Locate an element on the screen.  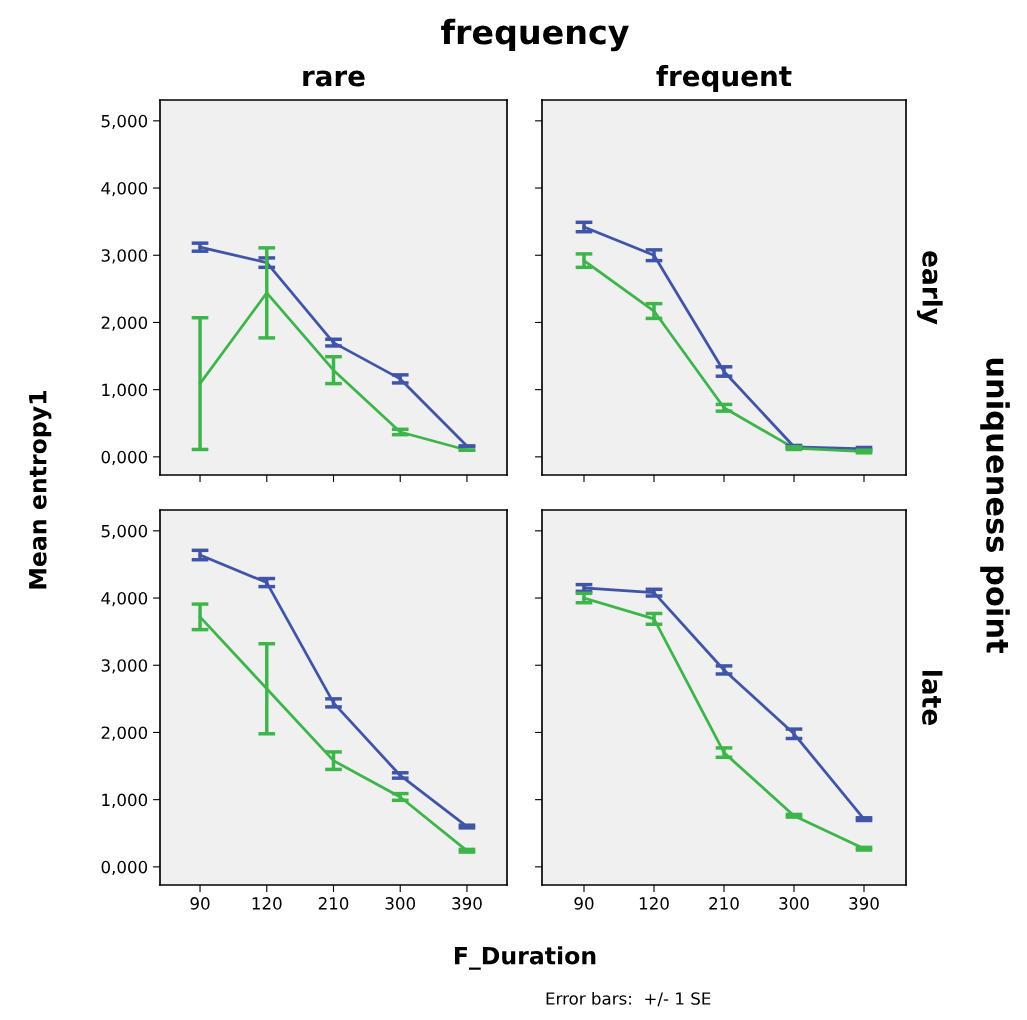
x-axis-title: F_Duration is located at coordinates (525, 958).